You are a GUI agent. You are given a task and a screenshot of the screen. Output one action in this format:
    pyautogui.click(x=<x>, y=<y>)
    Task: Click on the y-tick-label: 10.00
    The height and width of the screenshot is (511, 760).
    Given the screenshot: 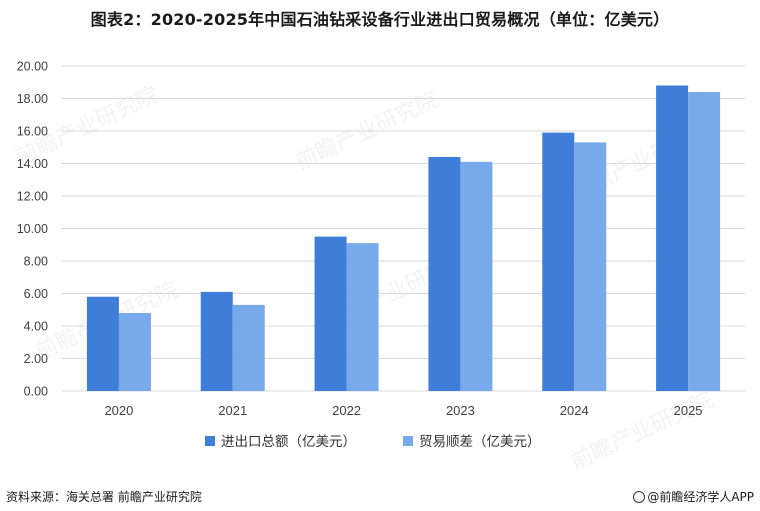 What is the action you would take?
    pyautogui.click(x=32, y=229)
    